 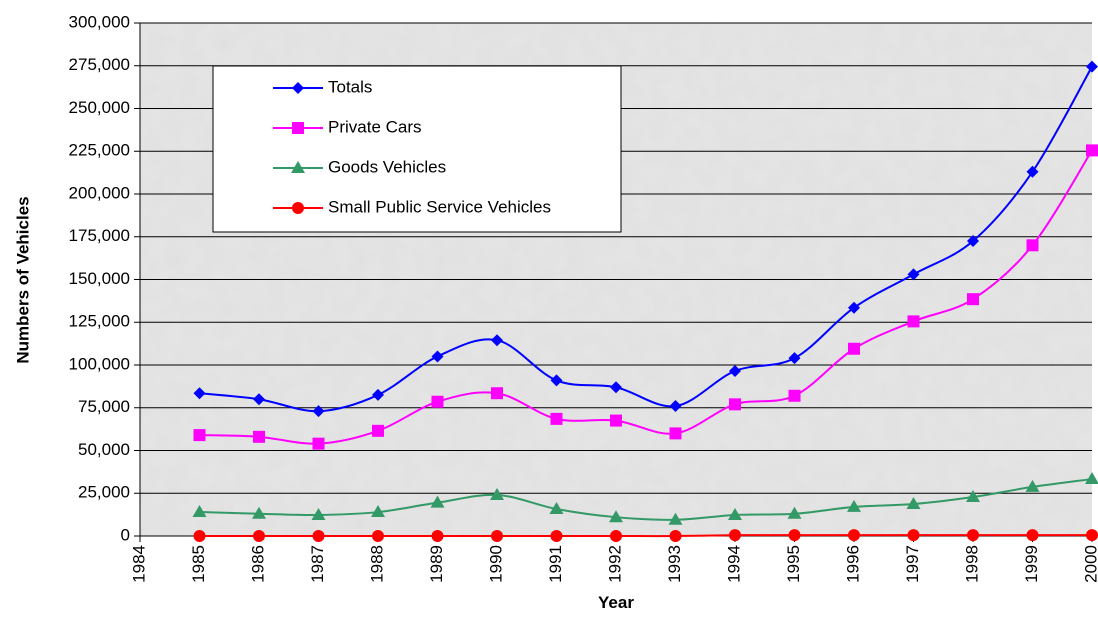 I want to click on x-tick-label: 1991, so click(x=555, y=564).